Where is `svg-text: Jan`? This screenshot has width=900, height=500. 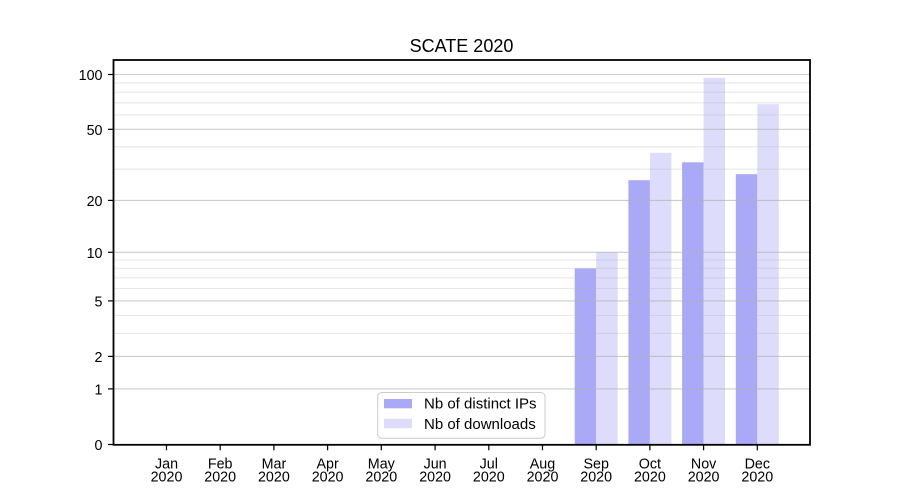 svg-text: Jan is located at coordinates (166, 465).